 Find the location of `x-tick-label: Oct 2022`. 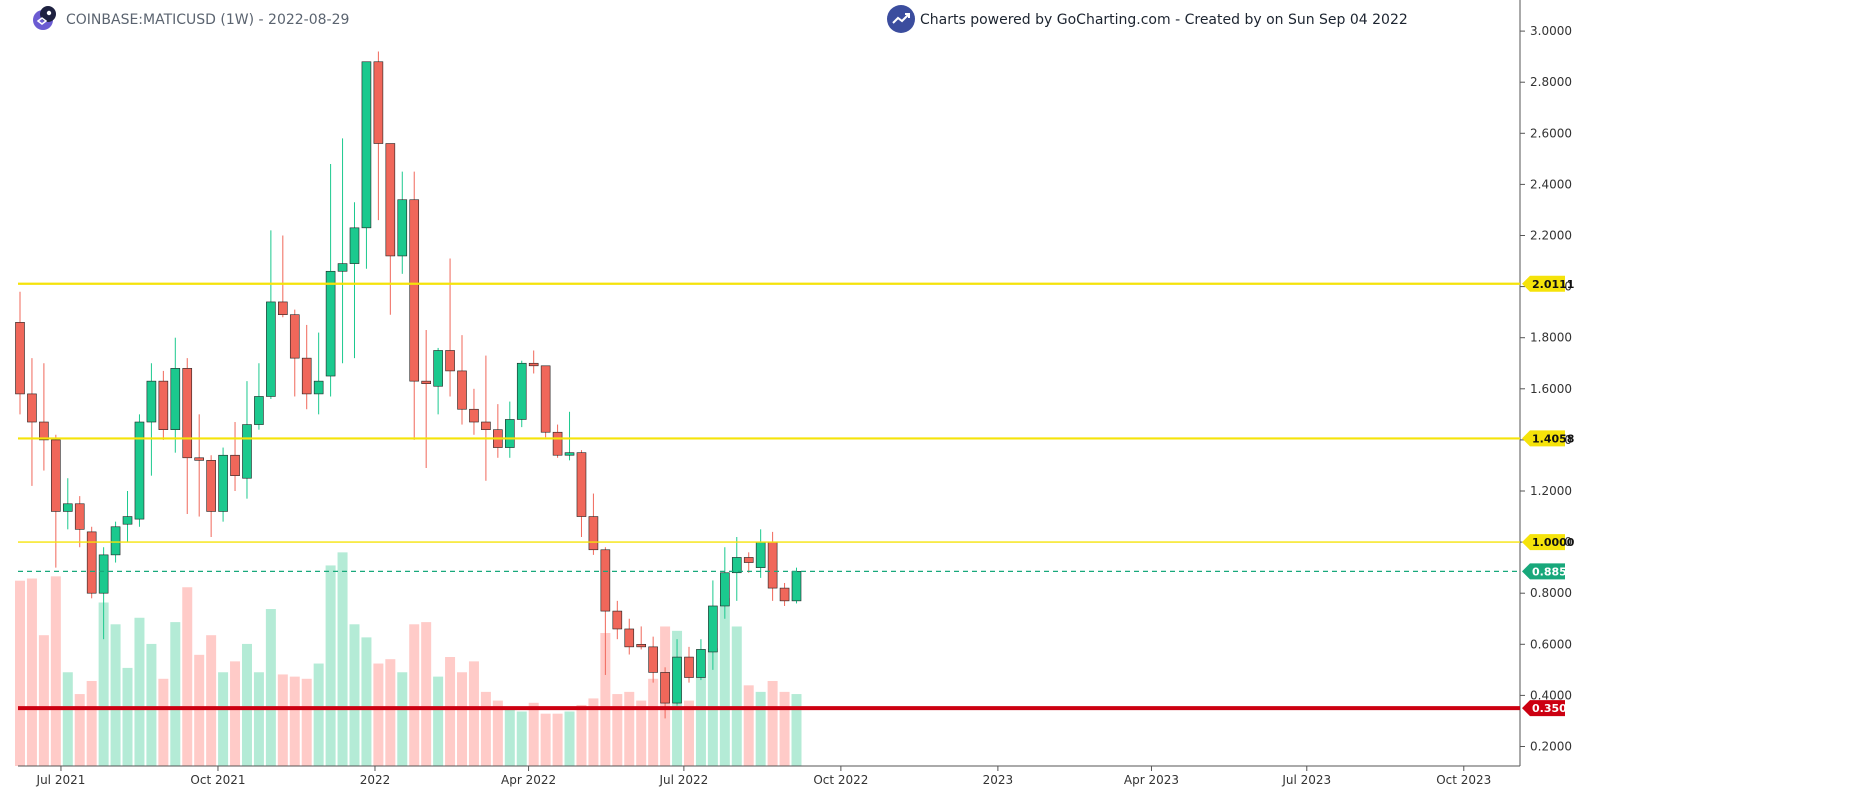

x-tick-label: Oct 2022 is located at coordinates (840, 780).